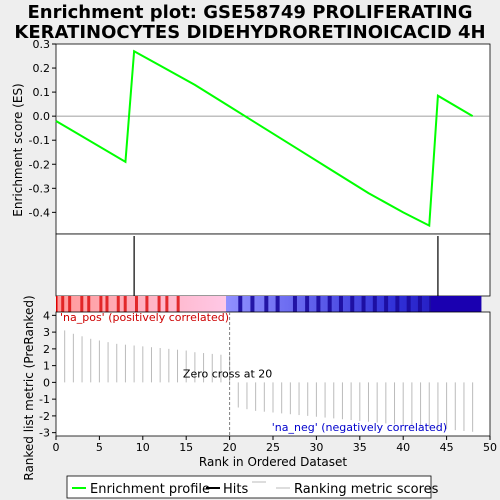 The height and width of the screenshot is (500, 500). I want to click on positive-correlation-label: 'na_pos' (positively correlated), so click(144, 317).